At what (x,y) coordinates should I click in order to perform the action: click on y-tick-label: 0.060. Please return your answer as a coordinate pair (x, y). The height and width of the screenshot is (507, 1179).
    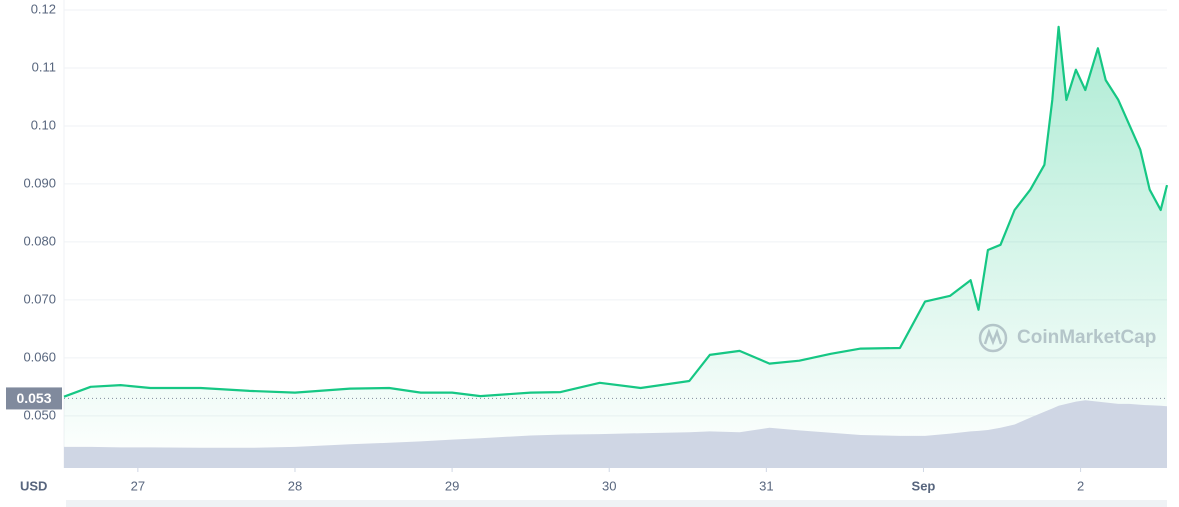
    Looking at the image, I should click on (39, 356).